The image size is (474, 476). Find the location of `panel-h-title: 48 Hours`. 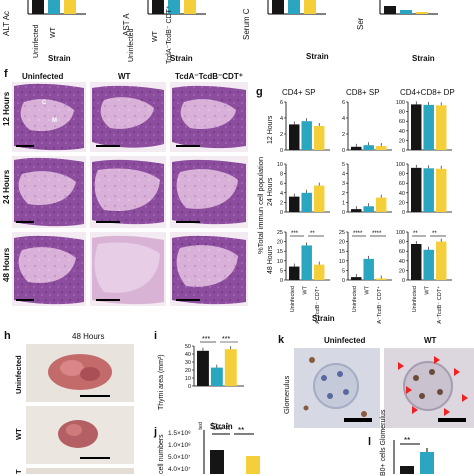

panel-h-title: 48 Hours is located at coordinates (88, 336).